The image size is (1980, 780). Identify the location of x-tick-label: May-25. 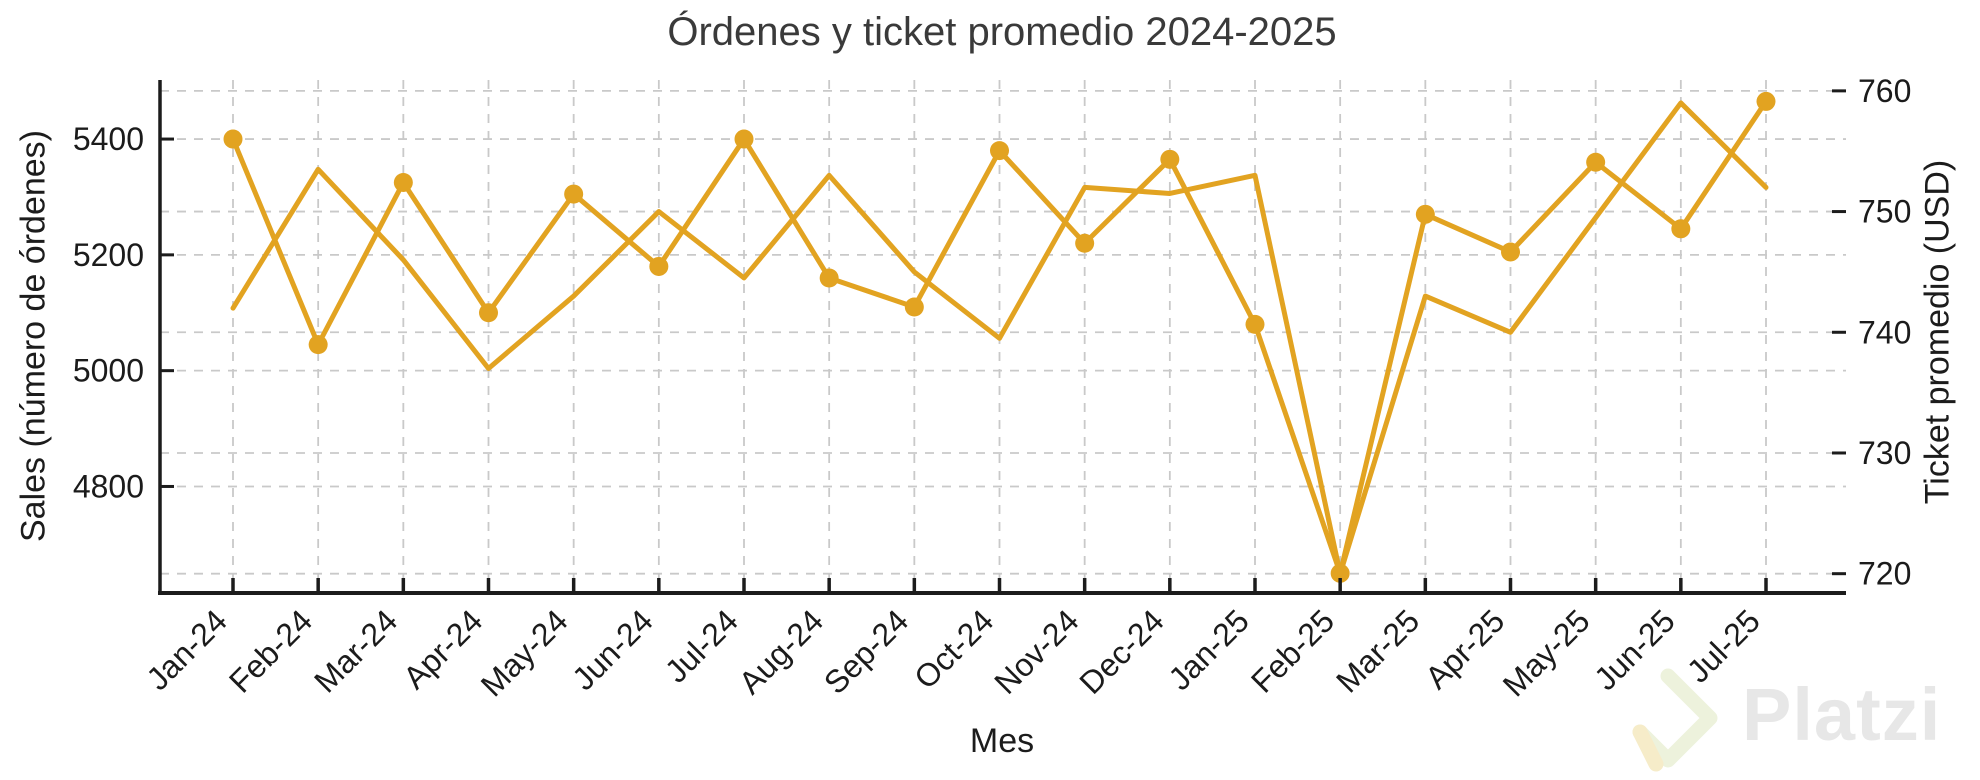
(1546, 652).